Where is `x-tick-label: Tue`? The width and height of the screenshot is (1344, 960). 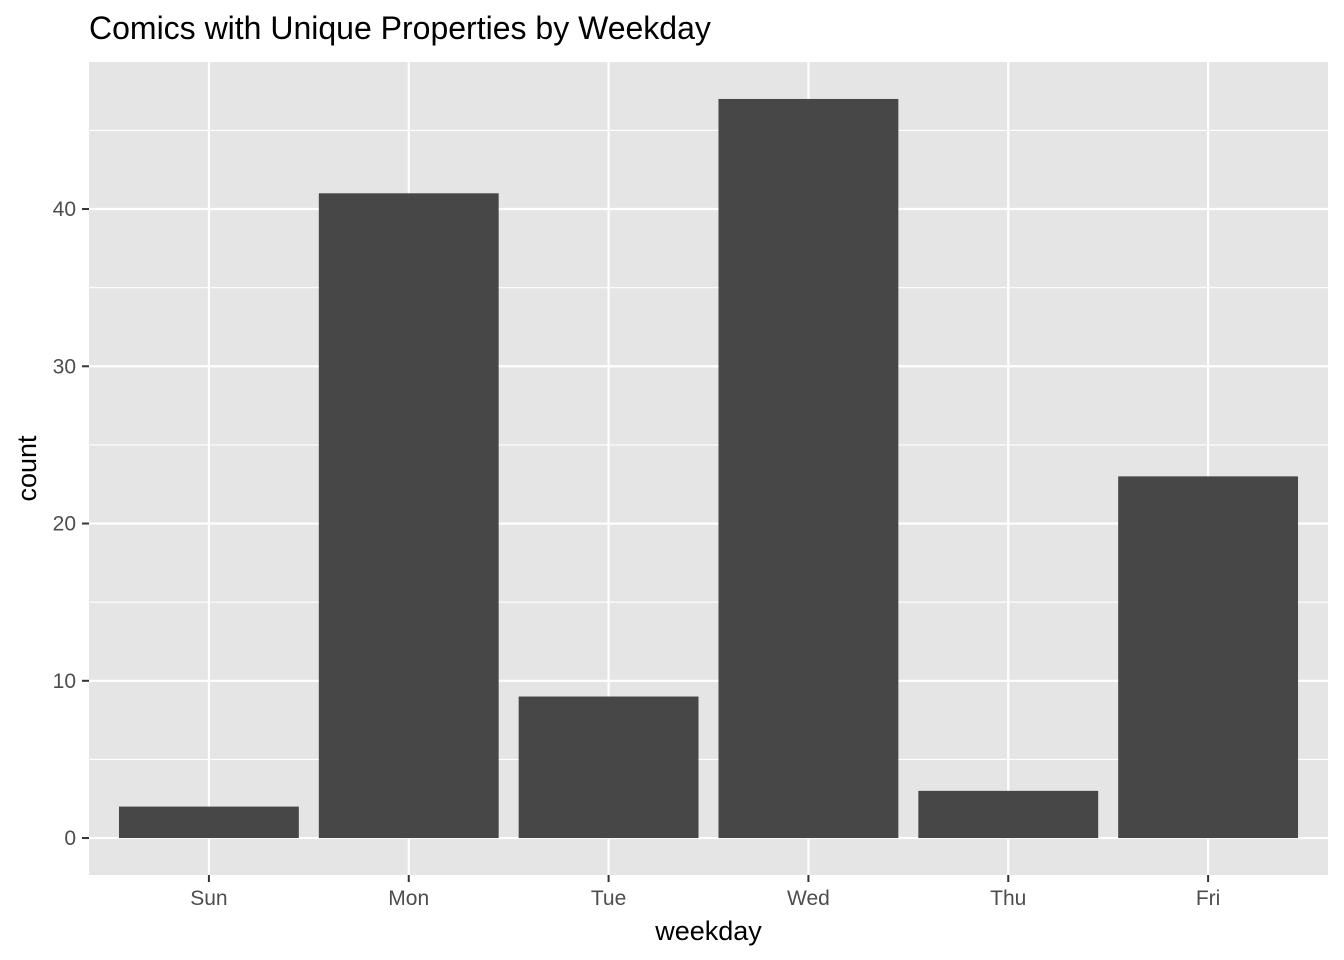 x-tick-label: Tue is located at coordinates (608, 898).